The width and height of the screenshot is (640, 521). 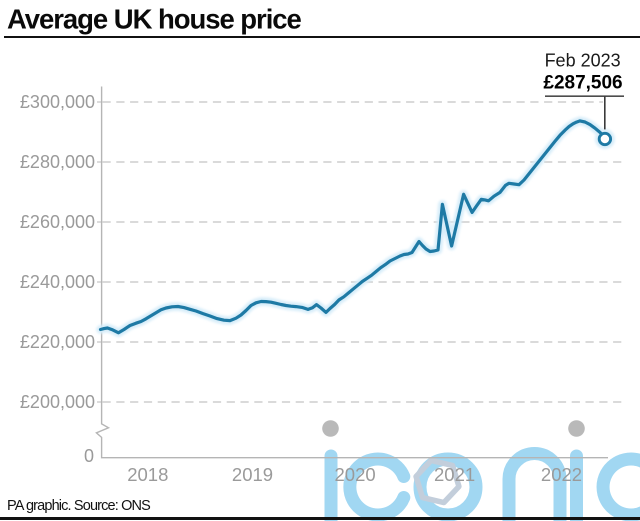 What do you see at coordinates (582, 83) in the screenshot?
I see `svg-text: £287,506` at bounding box center [582, 83].